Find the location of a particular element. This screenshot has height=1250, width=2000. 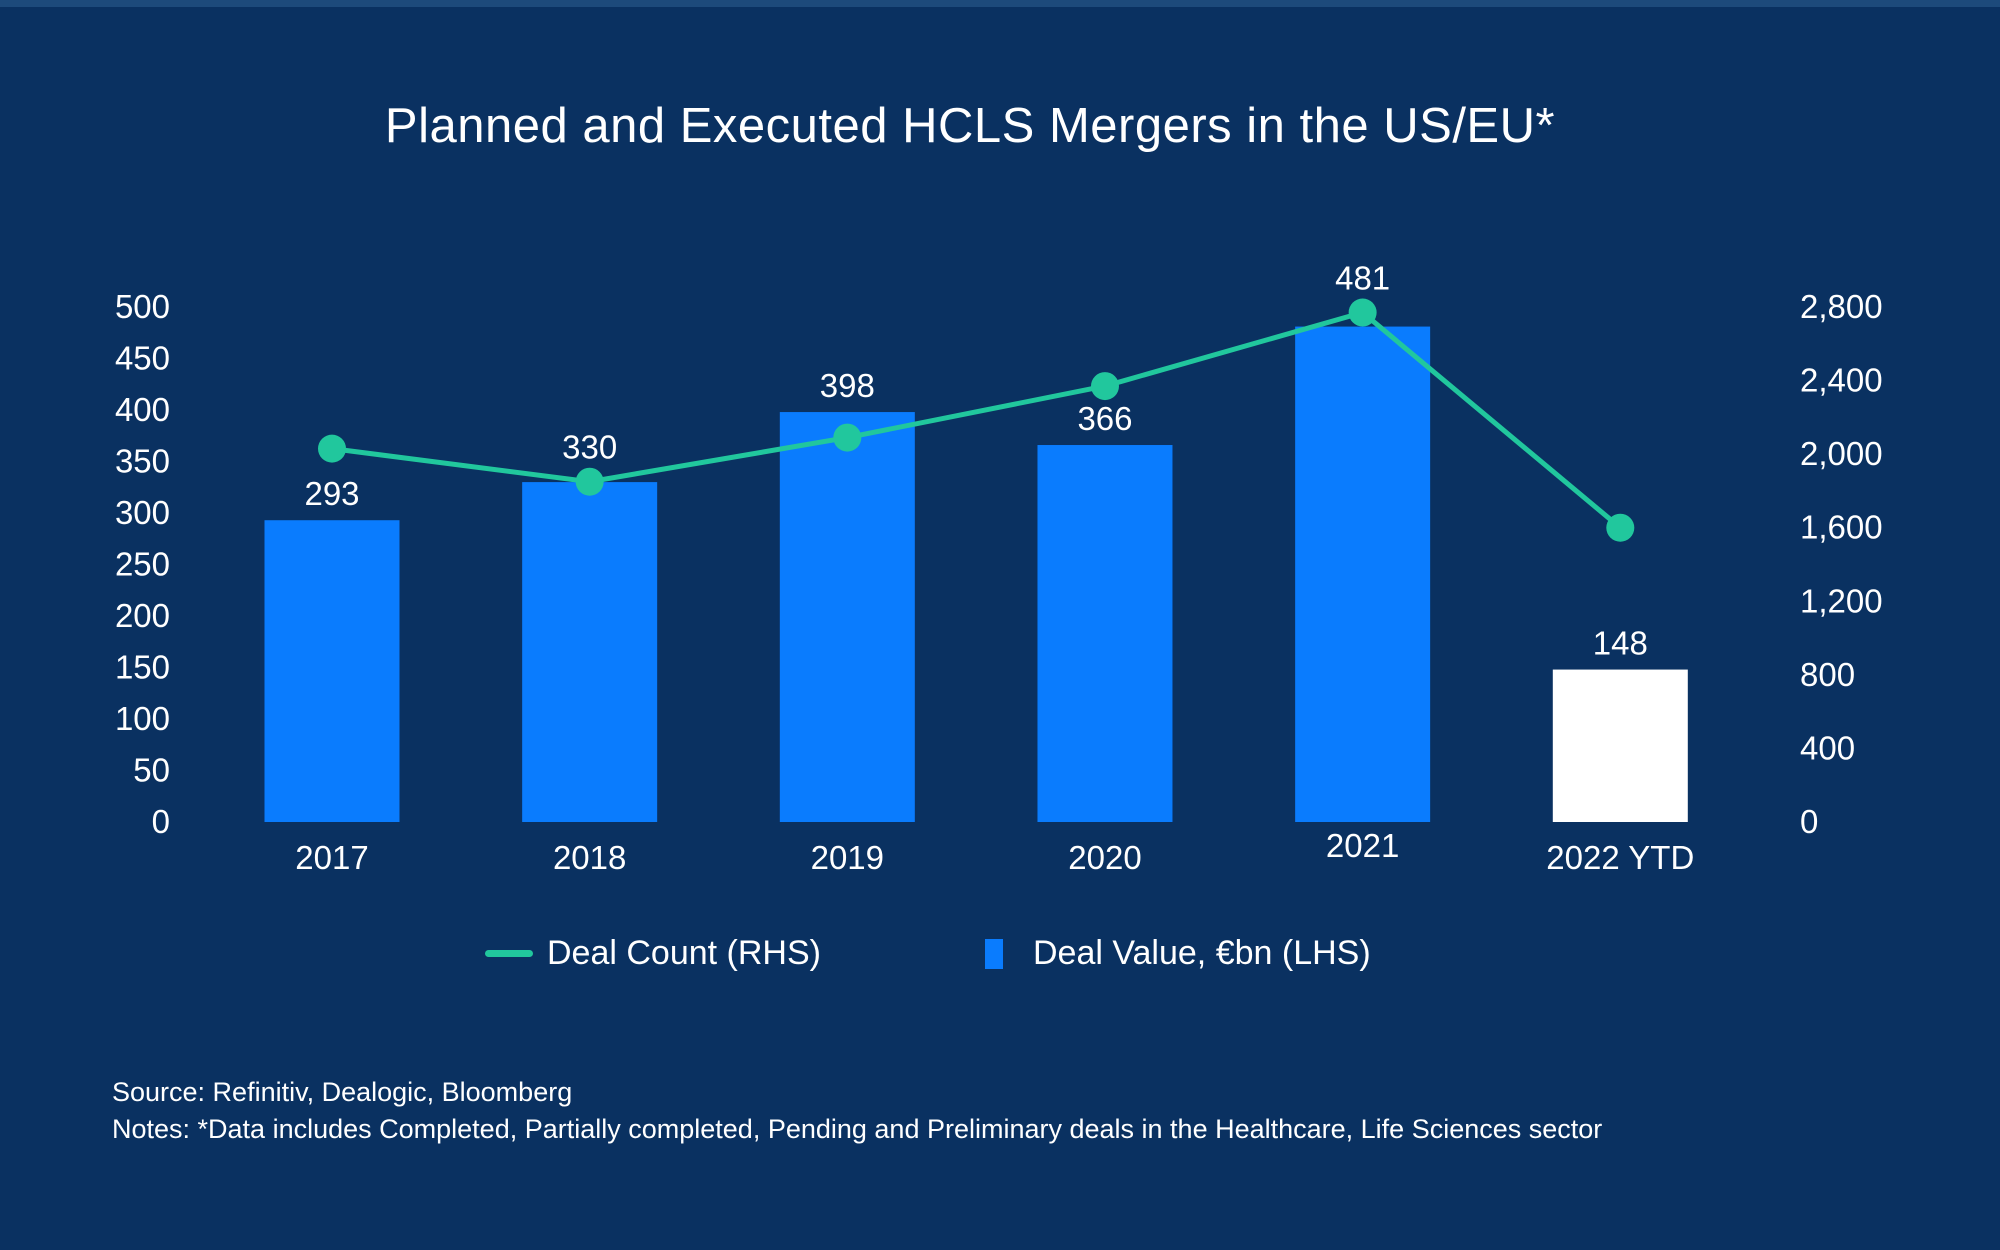

line-marker-2021 is located at coordinates (1362, 312).